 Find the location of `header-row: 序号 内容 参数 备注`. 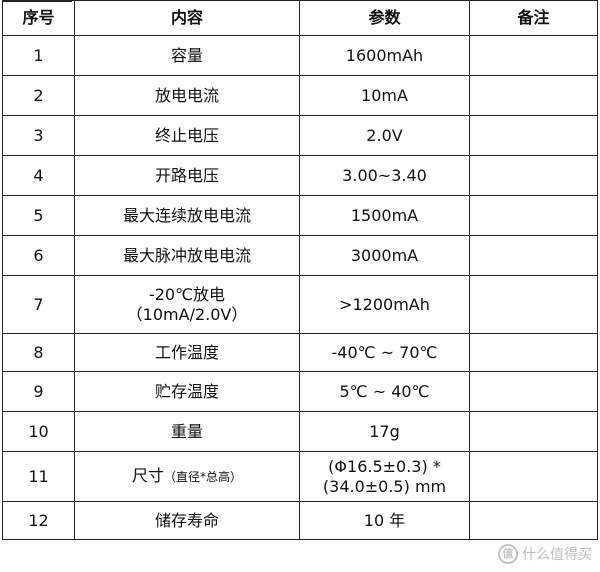

header-row: 序号 内容 参数 备注 is located at coordinates (300, 18).